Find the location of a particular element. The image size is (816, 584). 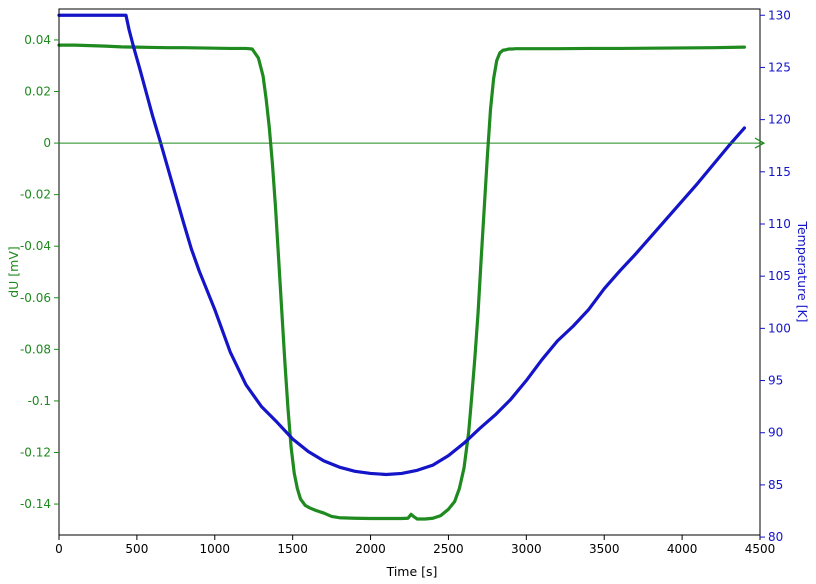

y-right-tick-label: 85 is located at coordinates (775, 485).